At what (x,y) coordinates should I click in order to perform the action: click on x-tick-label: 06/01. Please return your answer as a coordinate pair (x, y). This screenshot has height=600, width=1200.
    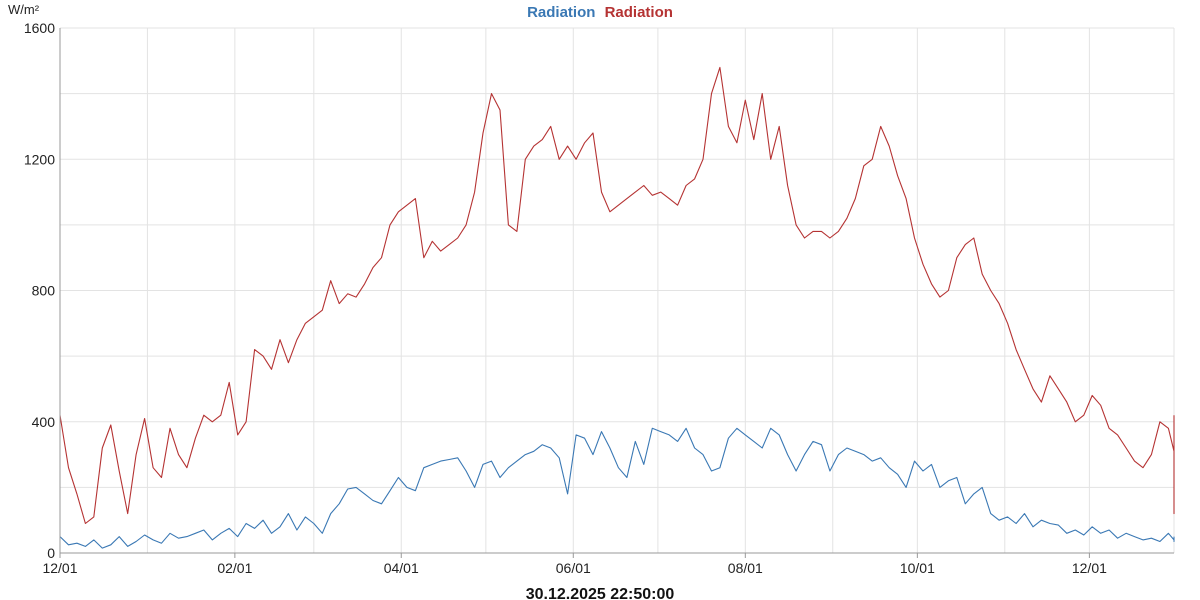
    Looking at the image, I should click on (573, 568).